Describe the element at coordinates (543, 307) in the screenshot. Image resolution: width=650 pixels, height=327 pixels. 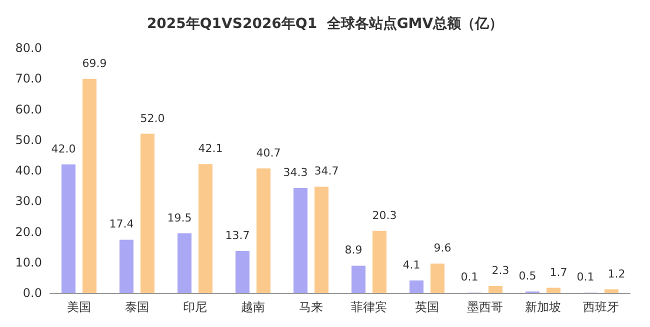
I see `x-tick-label: 新加坡` at that location.